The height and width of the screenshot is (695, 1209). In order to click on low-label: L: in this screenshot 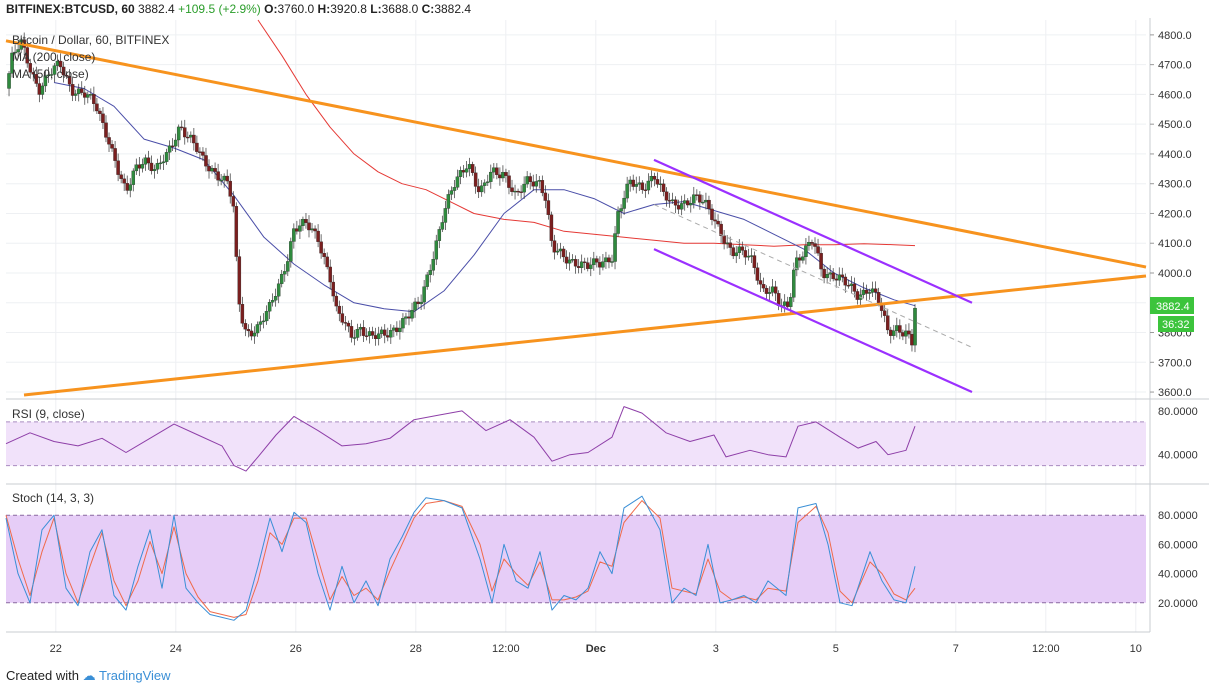, I will do `click(376, 9)`.